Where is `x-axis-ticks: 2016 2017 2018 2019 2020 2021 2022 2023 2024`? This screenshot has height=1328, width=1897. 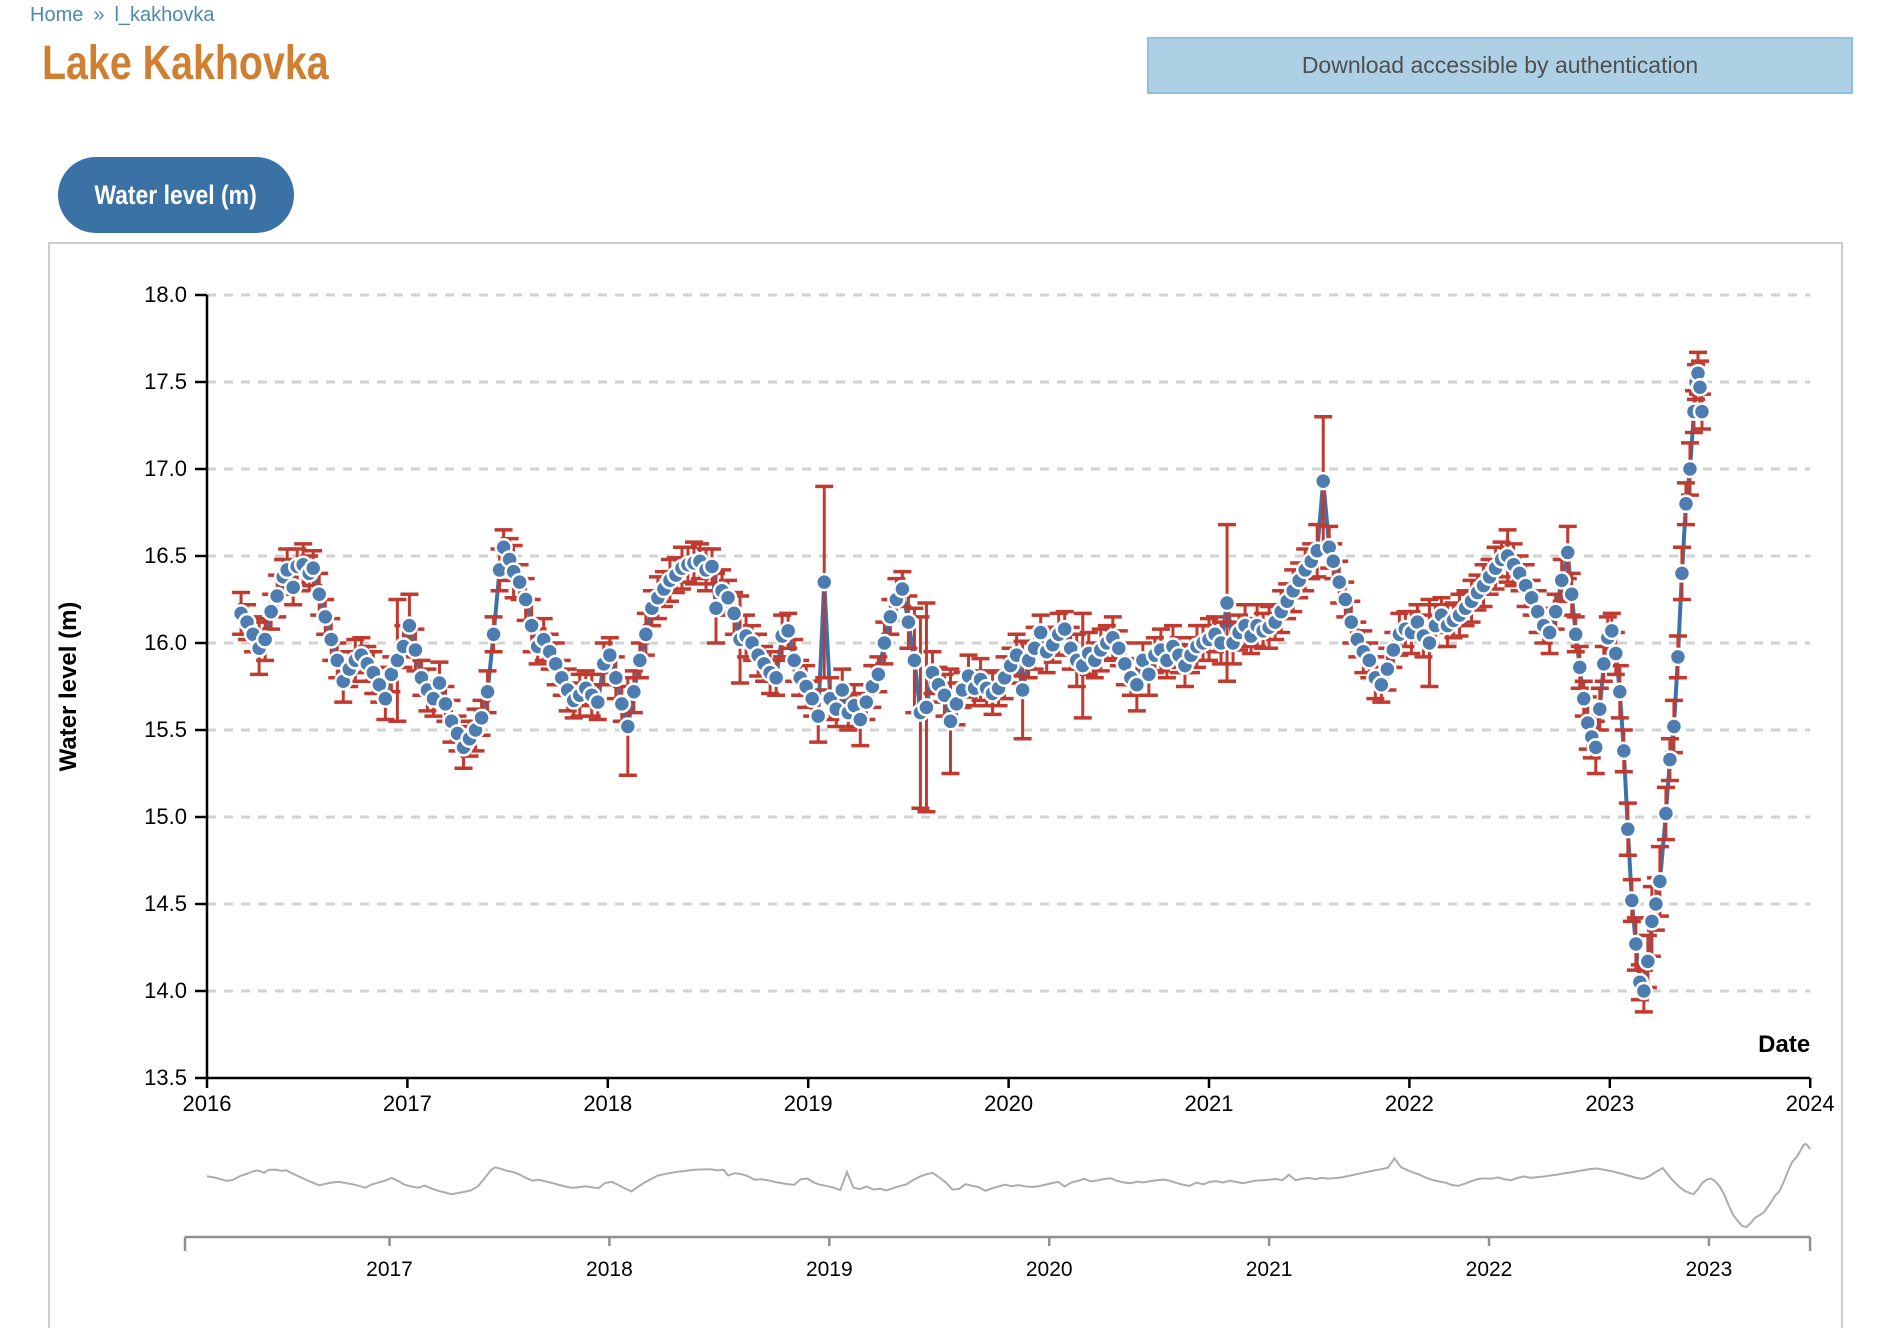 x-axis-ticks: 2016 2017 2018 2019 2020 2021 2022 2023 2024 is located at coordinates (1009, 1097).